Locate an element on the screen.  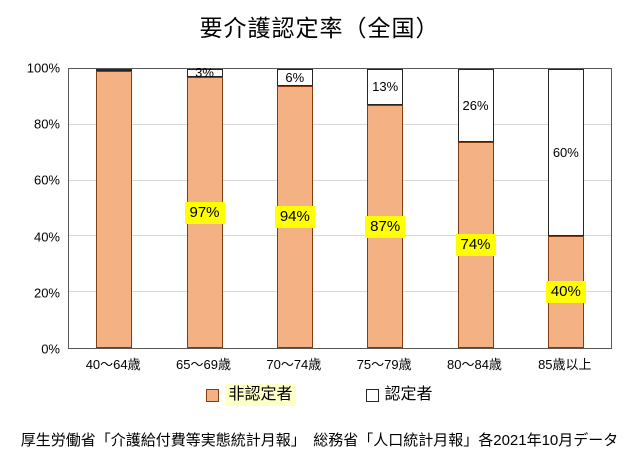
data-label-non-certified-3: 87% is located at coordinates (385, 226).